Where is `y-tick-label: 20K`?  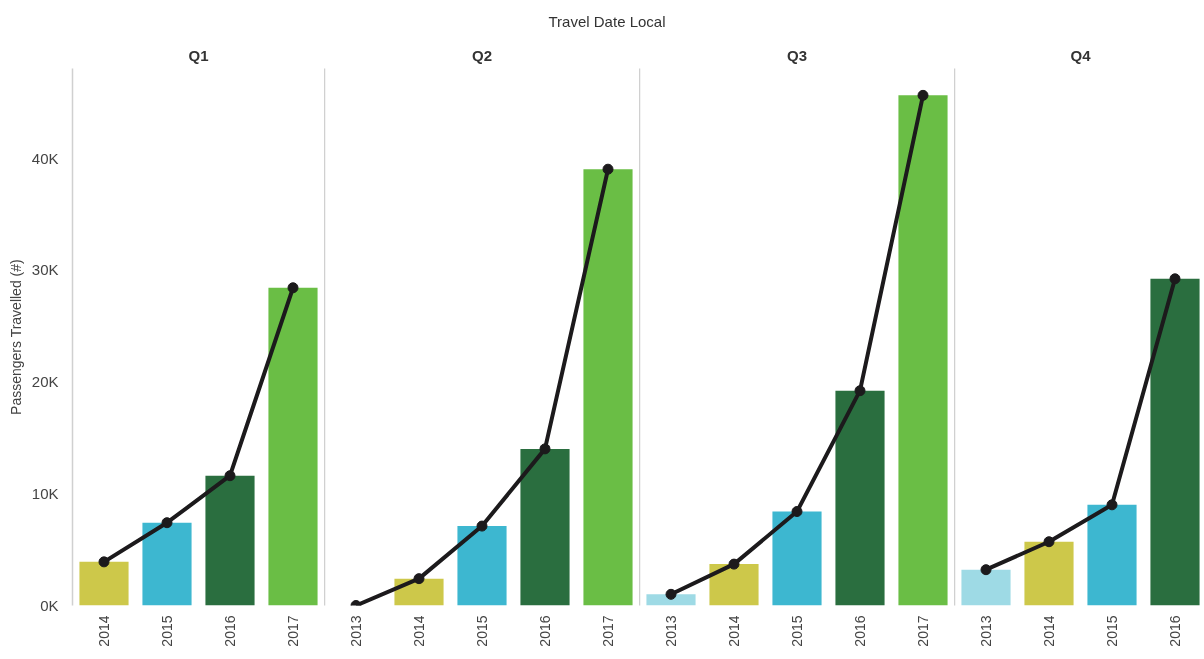
y-tick-label: 20K is located at coordinates (45, 382).